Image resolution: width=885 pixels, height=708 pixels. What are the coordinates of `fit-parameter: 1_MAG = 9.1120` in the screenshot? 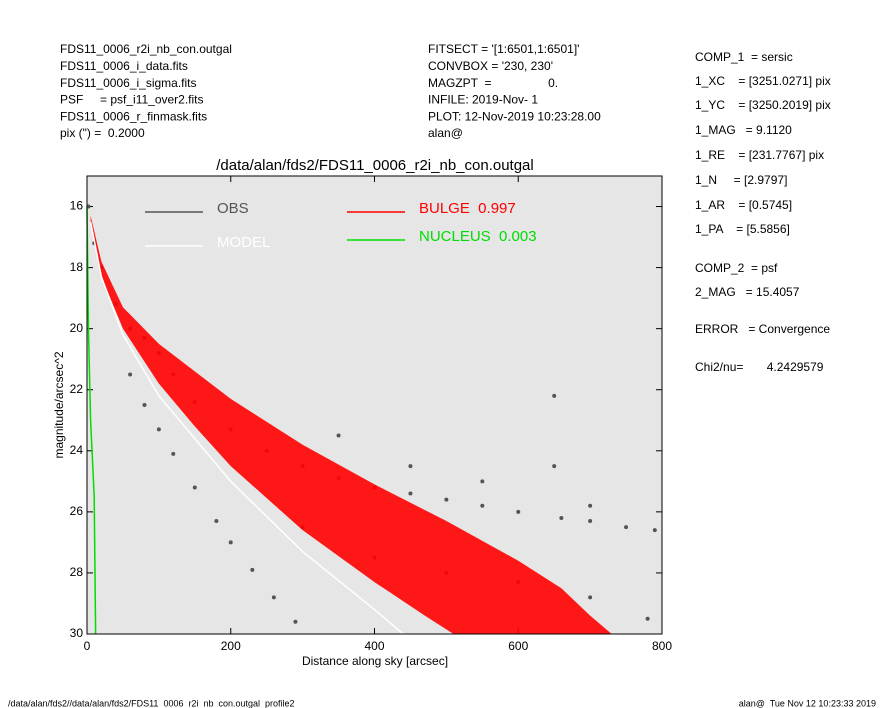 It's located at (743, 130).